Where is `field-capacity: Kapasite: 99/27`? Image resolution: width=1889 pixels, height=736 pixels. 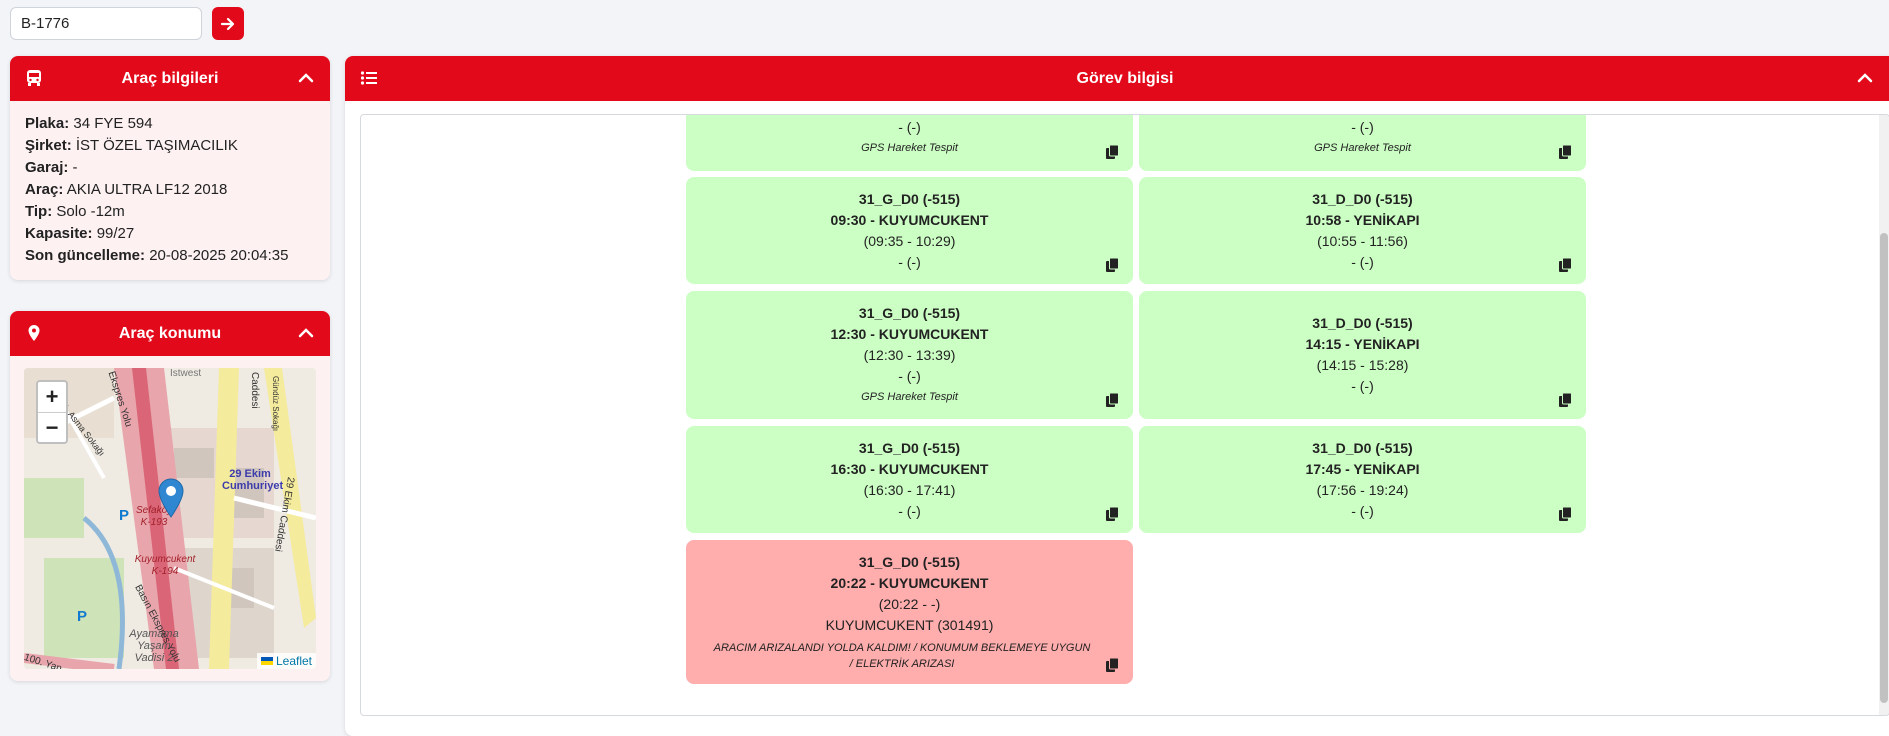
field-capacity: Kapasite: 99/27 is located at coordinates (80, 233).